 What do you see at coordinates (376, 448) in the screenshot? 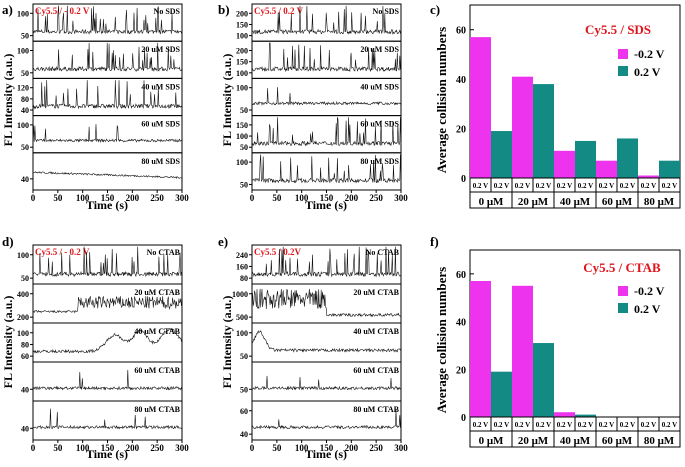
I see `panel-e-xtick-label: 250` at bounding box center [376, 448].